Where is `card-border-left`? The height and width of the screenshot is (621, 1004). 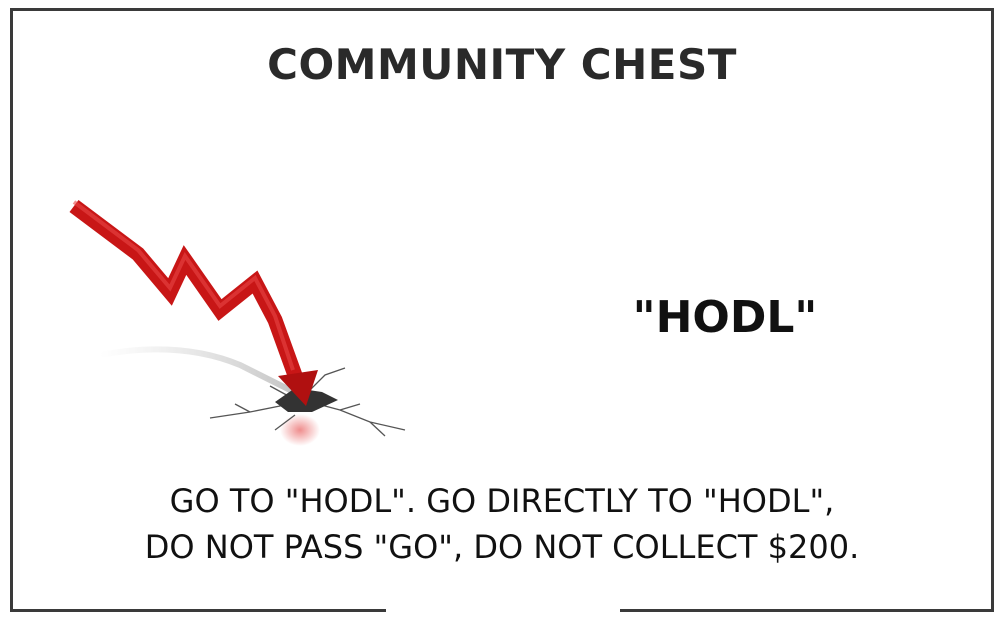 card-border-left is located at coordinates (11, 310).